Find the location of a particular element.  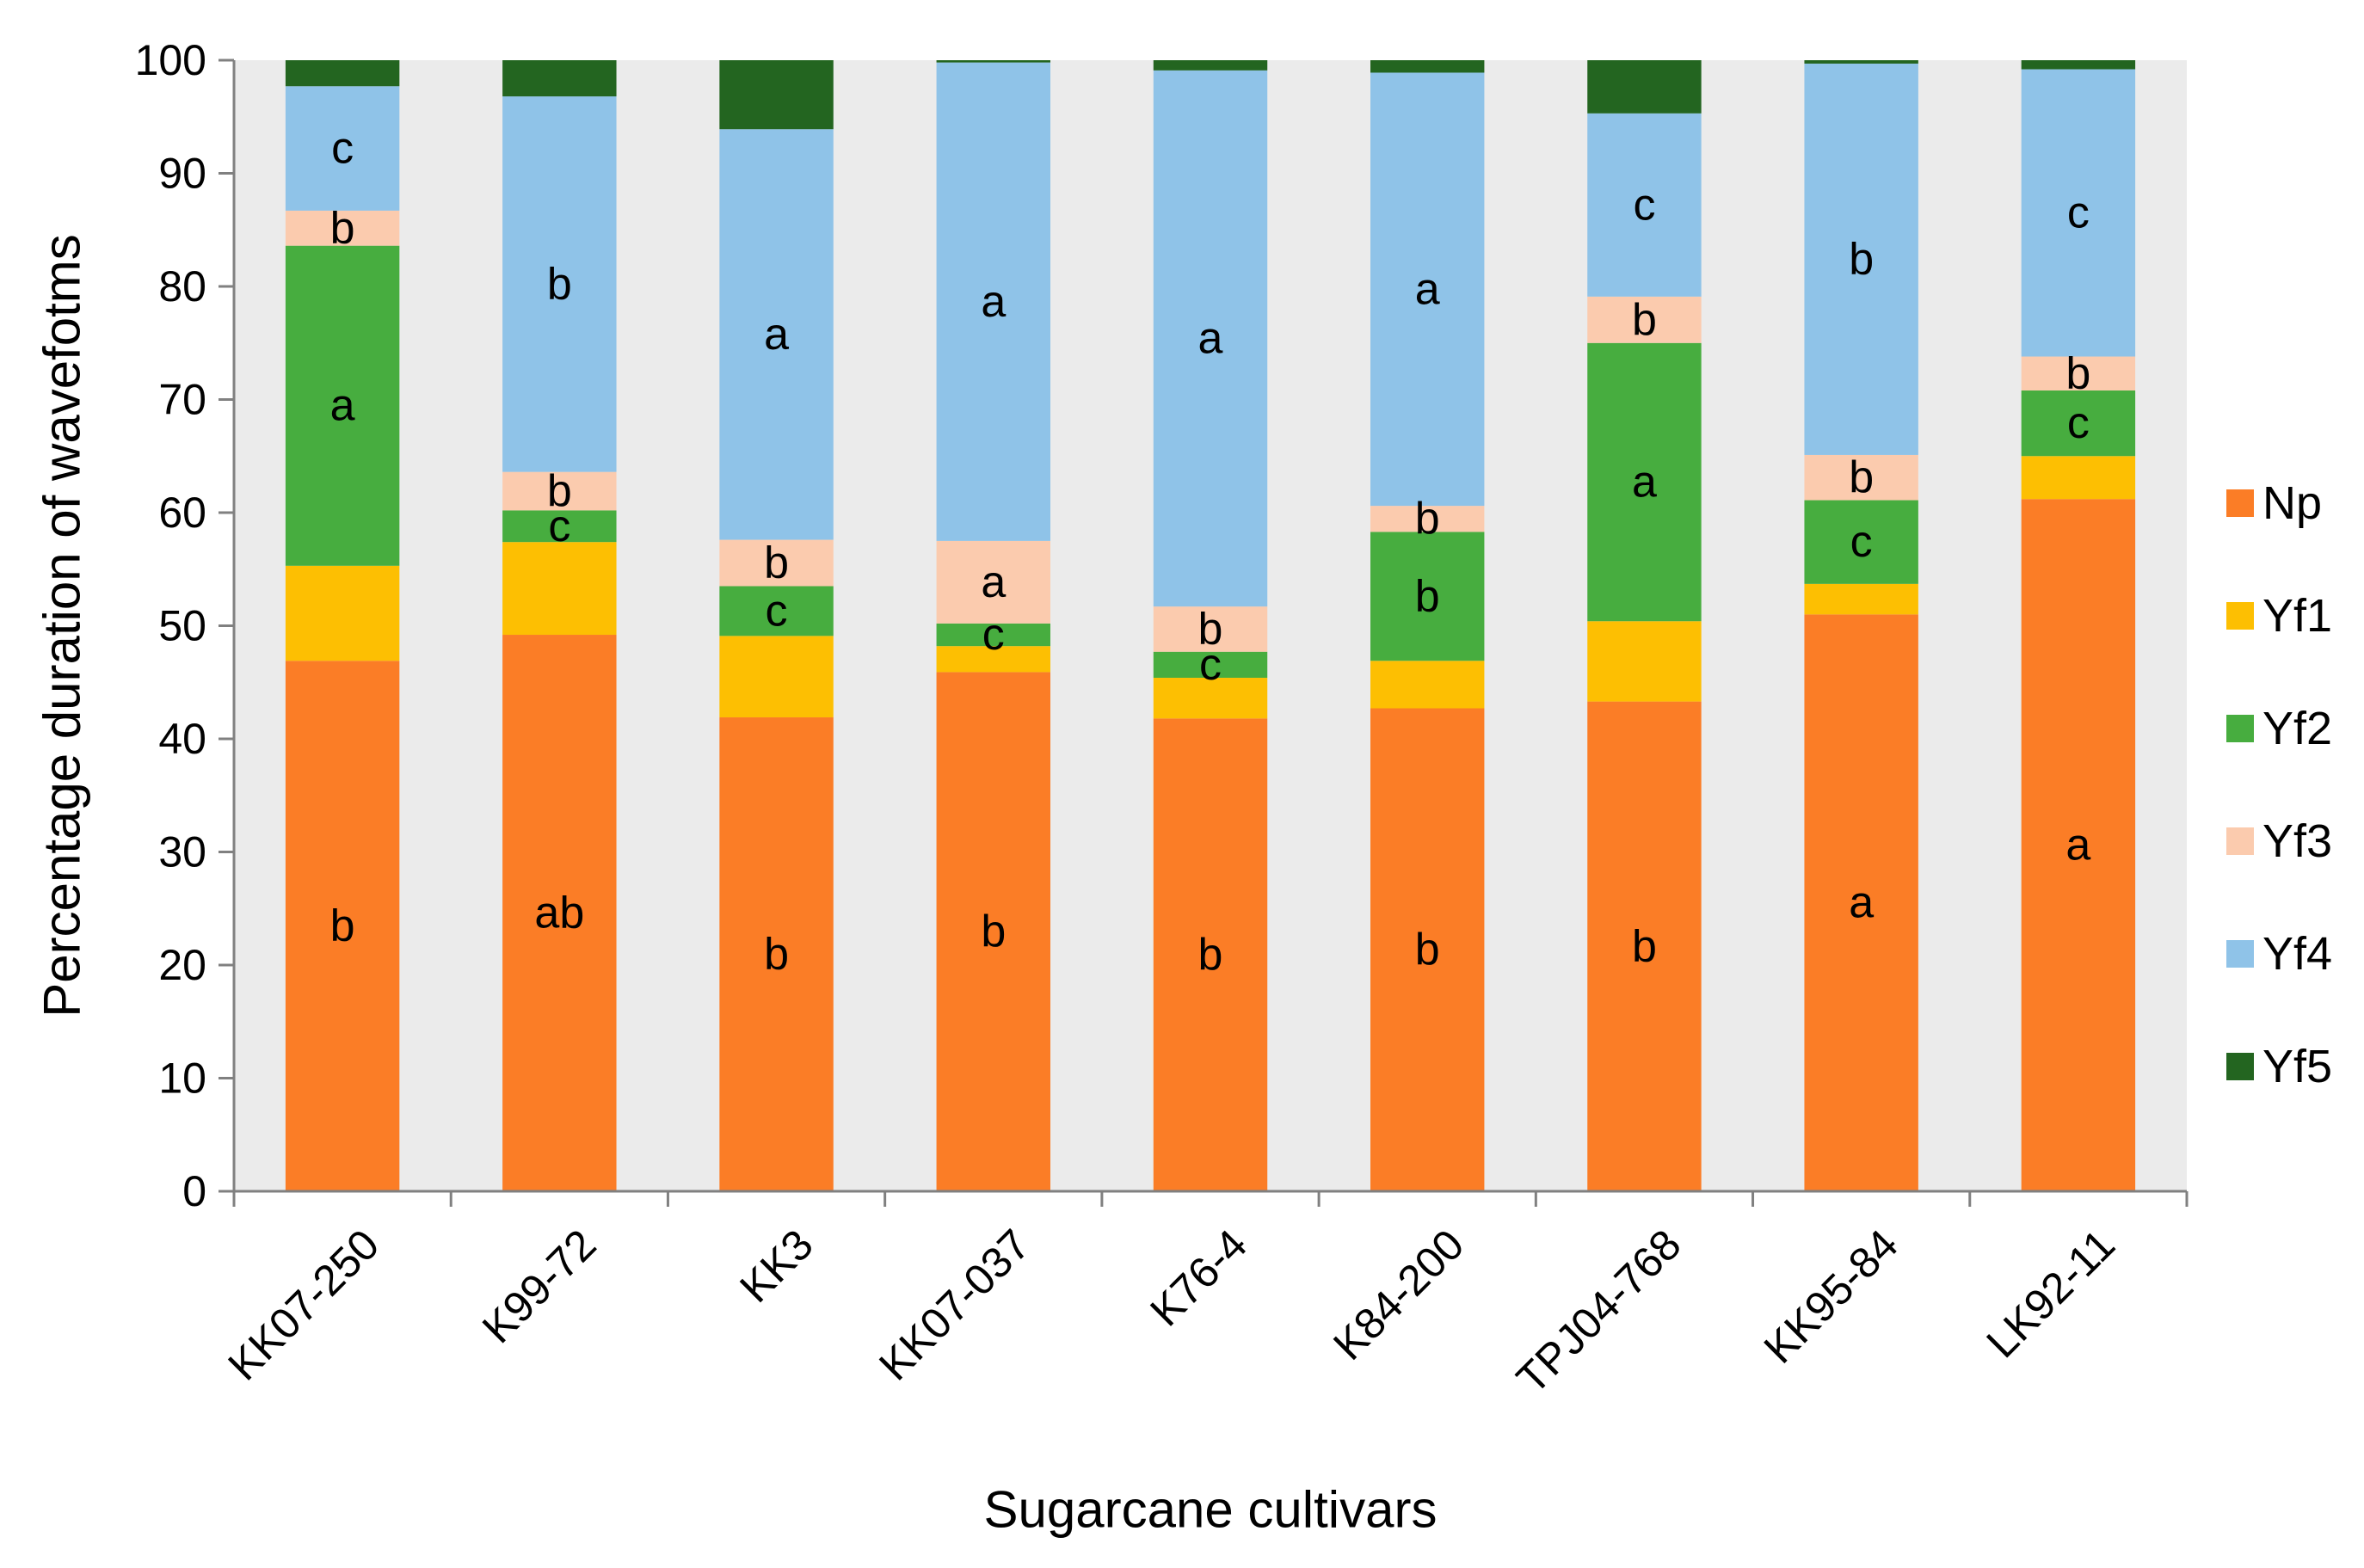

legend-label-yf2: Yf2 is located at coordinates (2297, 729).